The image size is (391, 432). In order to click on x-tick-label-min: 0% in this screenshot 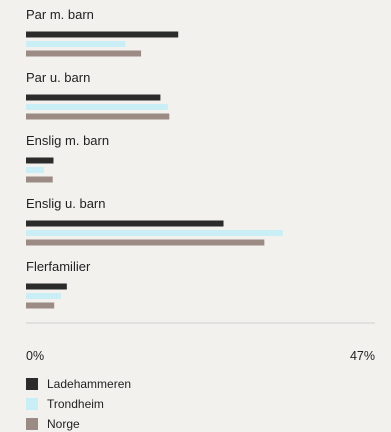, I will do `click(35, 356)`.